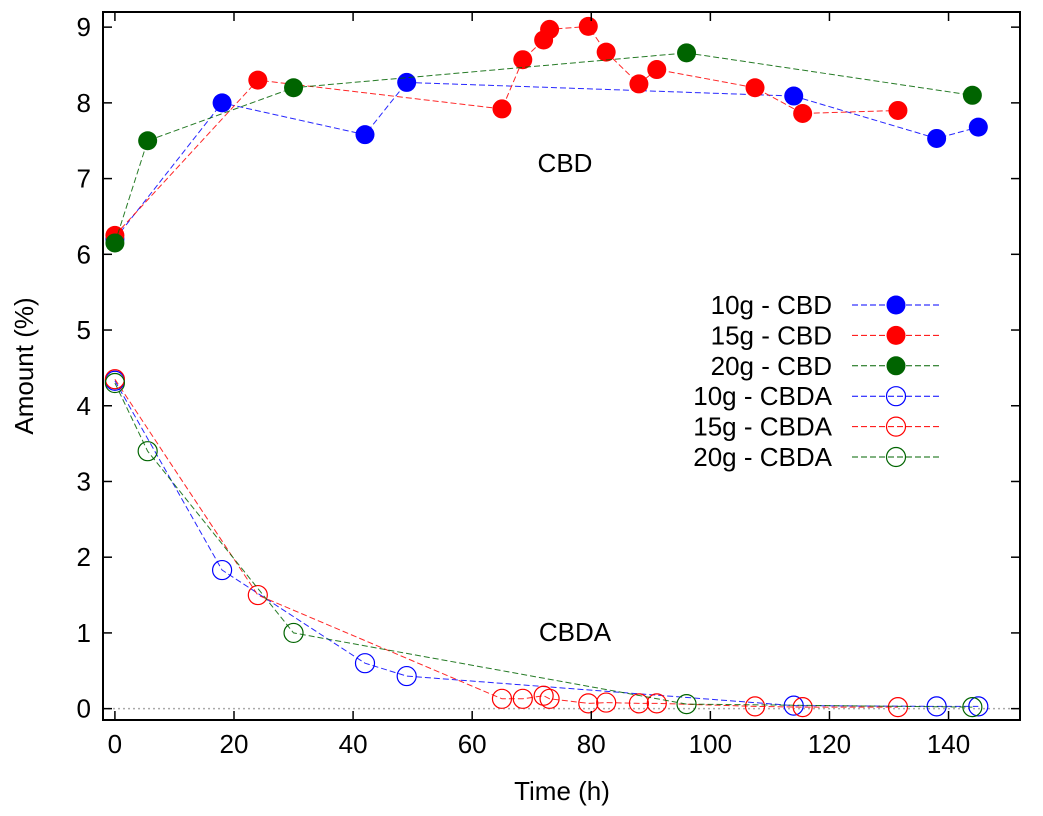  Describe the element at coordinates (84, 27) in the screenshot. I see `y-tick-label: 9` at that location.